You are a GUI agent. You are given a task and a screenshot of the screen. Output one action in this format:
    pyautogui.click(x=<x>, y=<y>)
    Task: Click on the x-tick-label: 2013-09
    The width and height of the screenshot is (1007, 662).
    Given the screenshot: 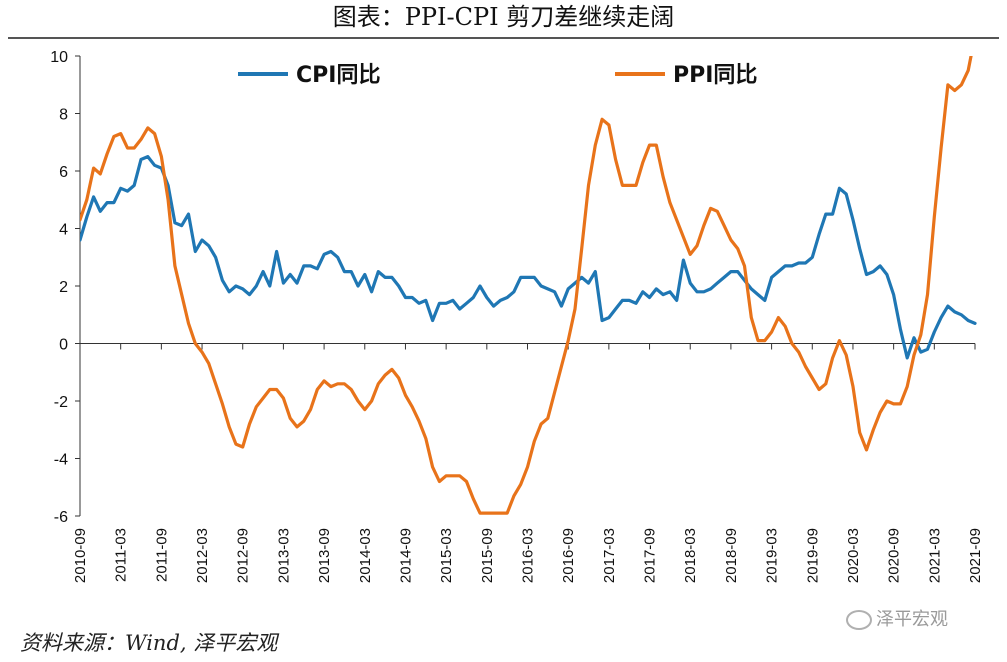 What is the action you would take?
    pyautogui.click(x=324, y=555)
    